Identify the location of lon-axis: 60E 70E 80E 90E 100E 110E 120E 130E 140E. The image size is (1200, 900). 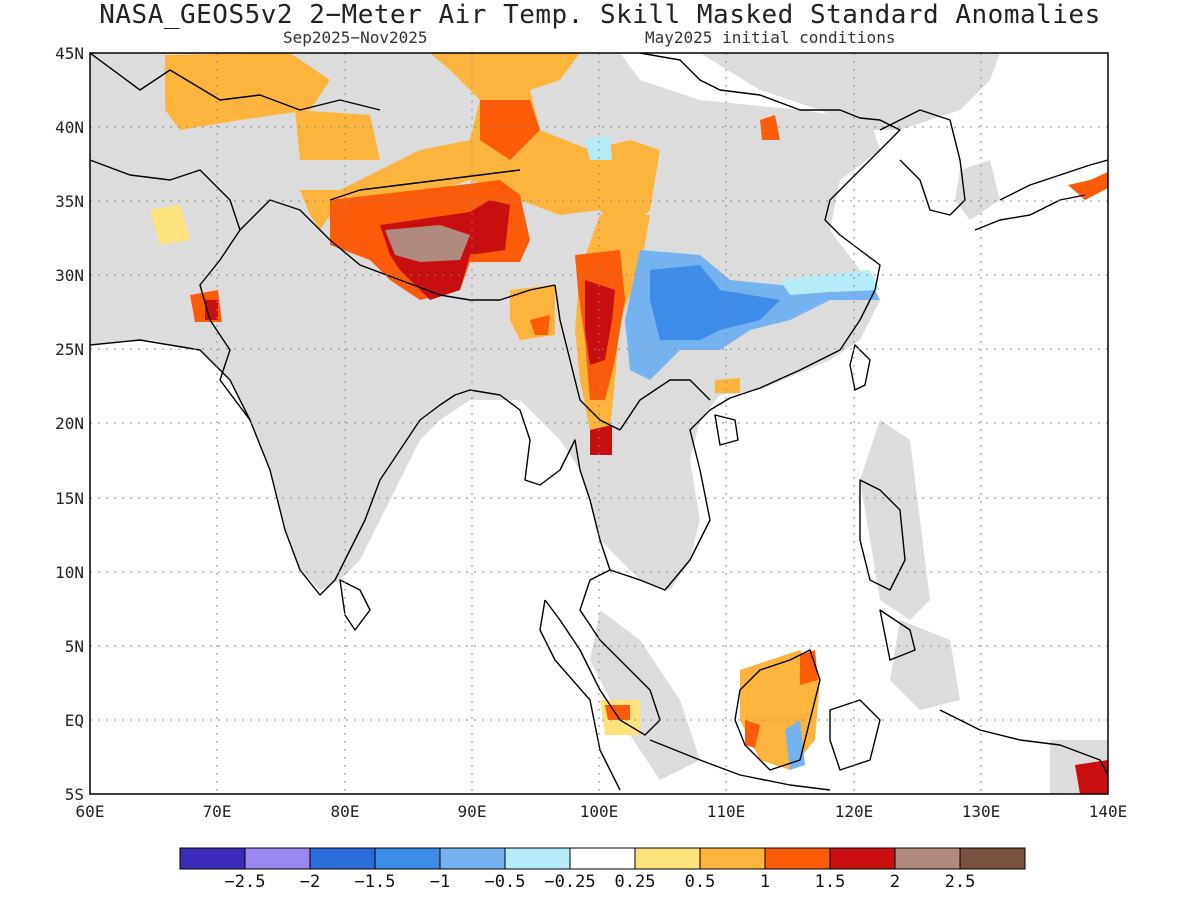
(602, 811).